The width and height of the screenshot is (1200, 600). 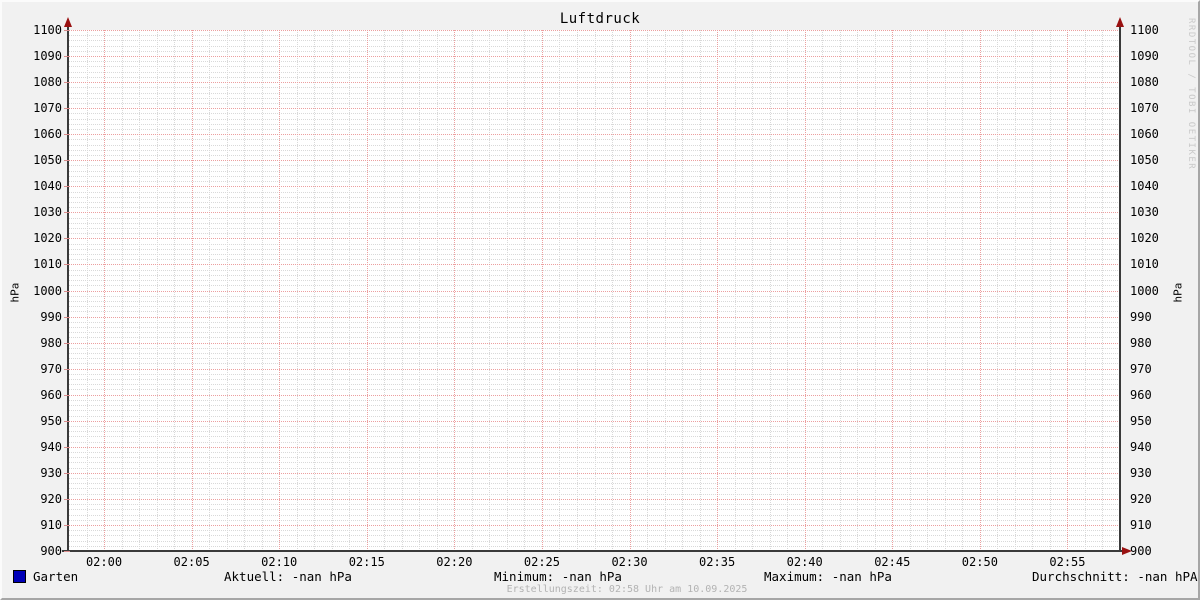 I want to click on y-tick-label-right: 1010, so click(x=1144, y=264).